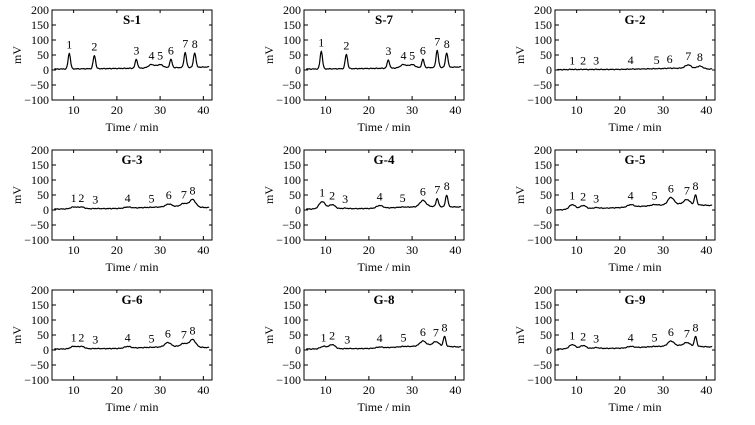  What do you see at coordinates (184, 194) in the screenshot?
I see `peak-label: 7` at bounding box center [184, 194].